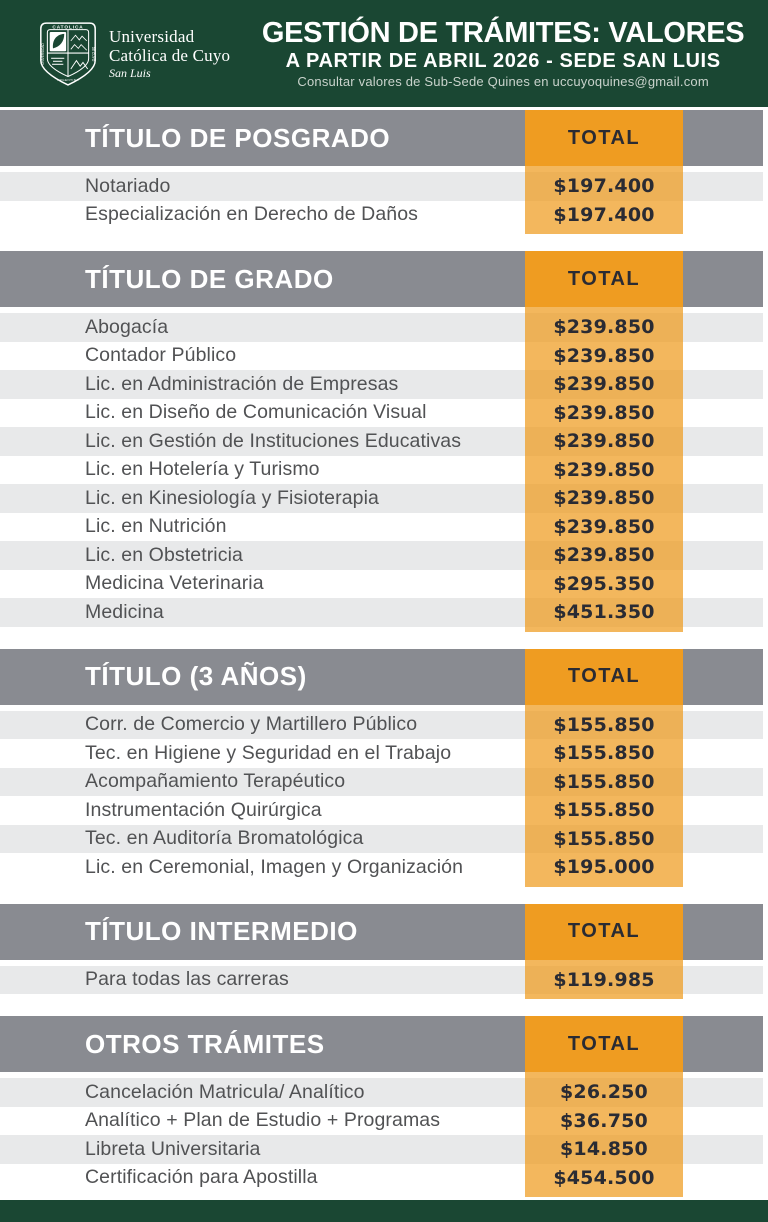 The image size is (768, 1222). What do you see at coordinates (381, 327) in the screenshot?
I see `table-row: Abogacía $239.850` at bounding box center [381, 327].